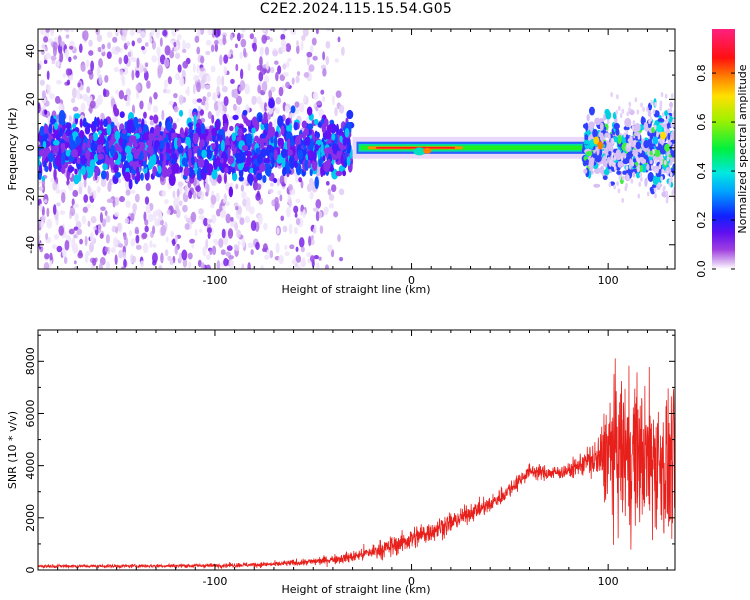 This screenshot has width=750, height=600. Describe the element at coordinates (356, 9) in the screenshot. I see `chart-title: C2E2.2024.115.15.54.G05` at that location.